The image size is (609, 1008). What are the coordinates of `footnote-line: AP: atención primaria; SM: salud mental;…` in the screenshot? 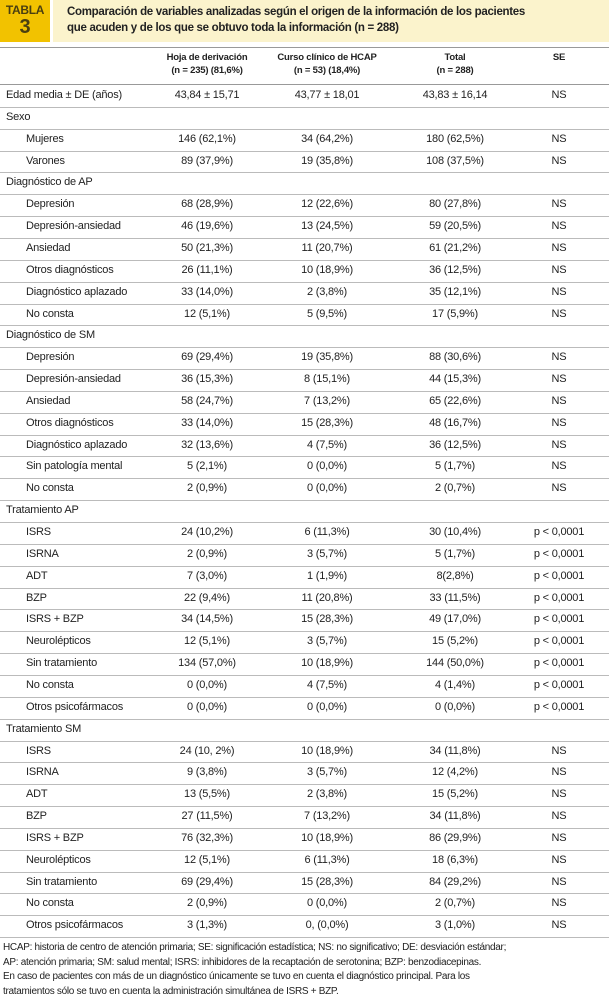 It's located at (242, 962).